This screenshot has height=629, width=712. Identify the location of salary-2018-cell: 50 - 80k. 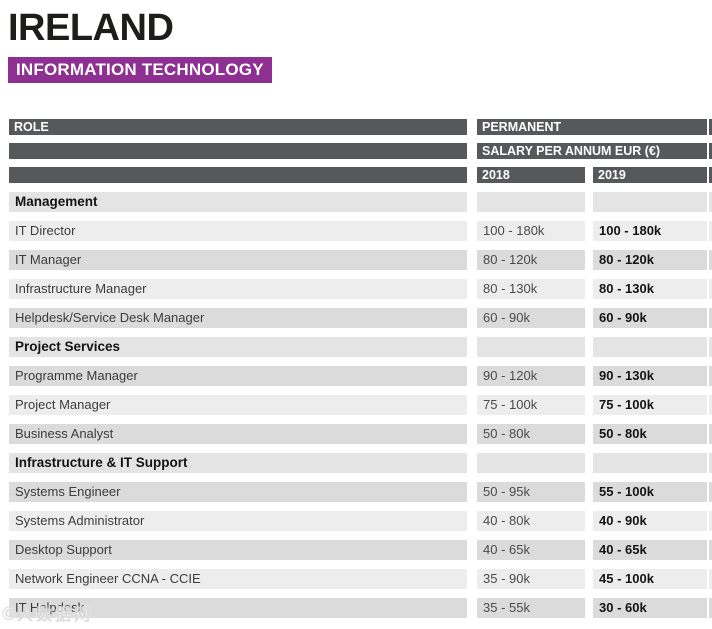
(531, 434).